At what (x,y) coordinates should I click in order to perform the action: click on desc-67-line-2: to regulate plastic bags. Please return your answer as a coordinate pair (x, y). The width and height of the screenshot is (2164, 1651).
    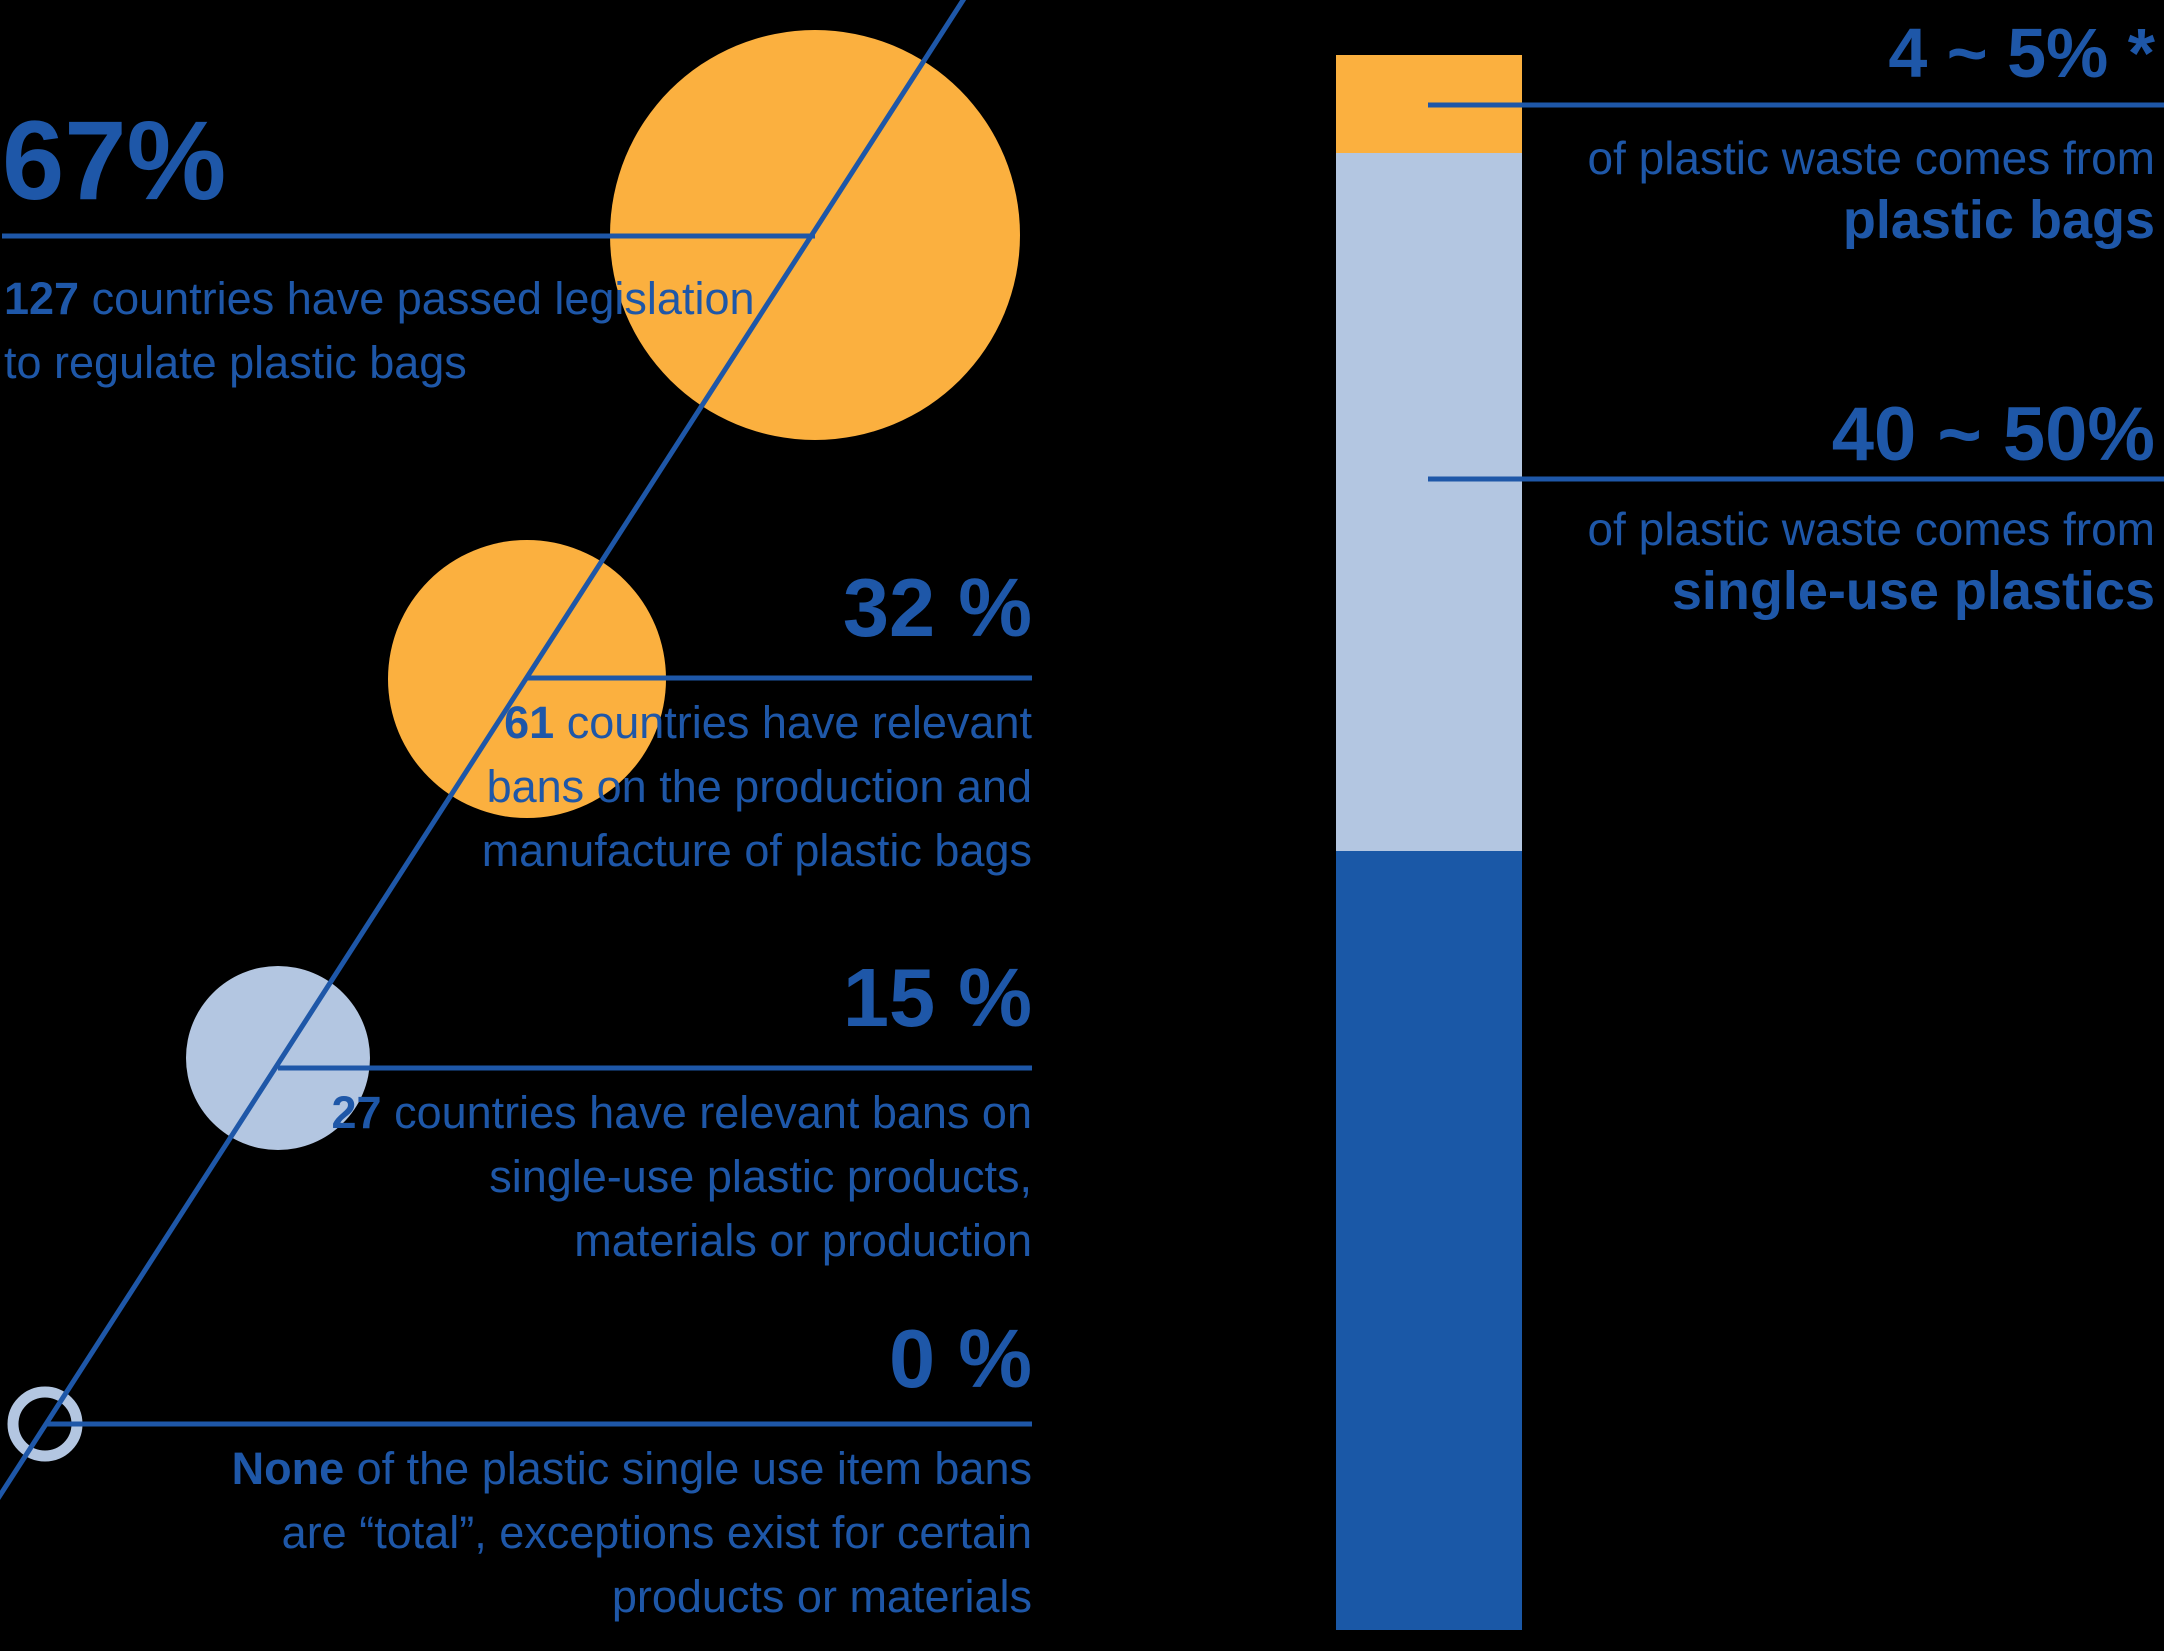
    Looking at the image, I should click on (379, 363).